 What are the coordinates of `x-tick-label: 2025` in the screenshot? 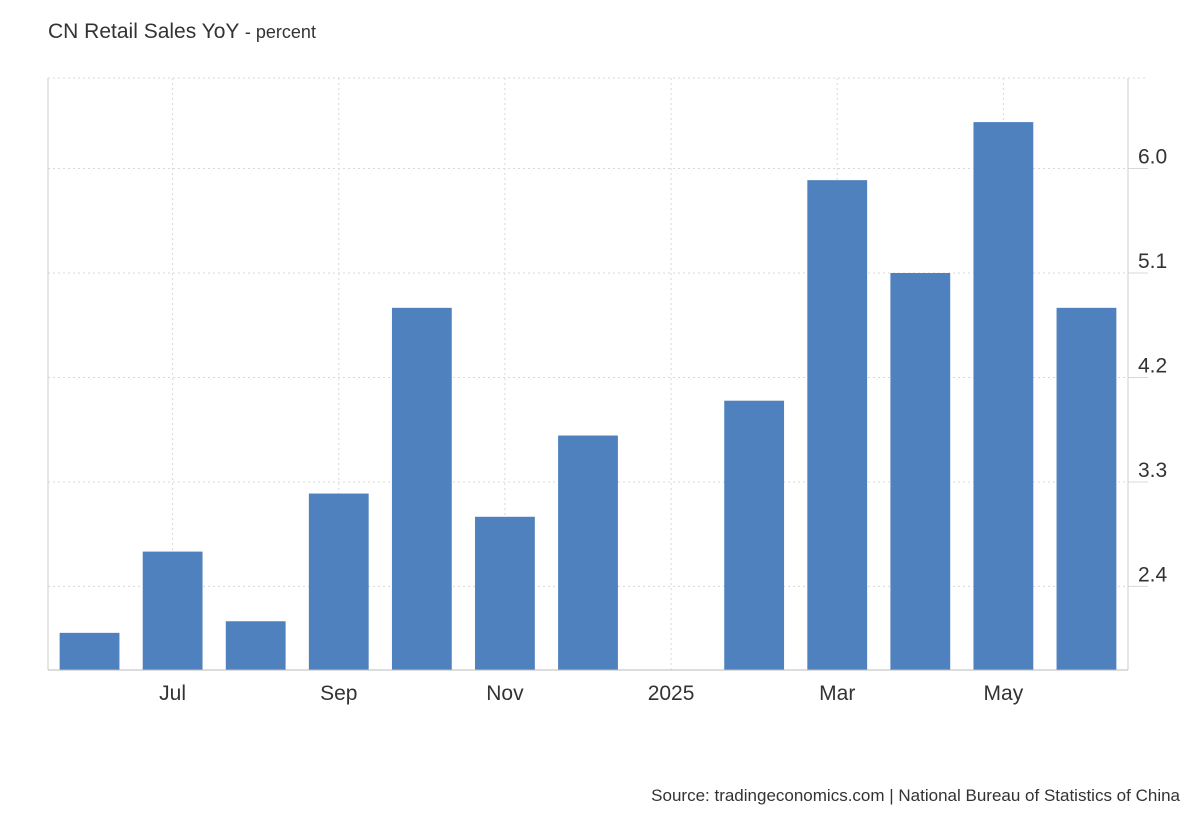 It's located at (671, 693).